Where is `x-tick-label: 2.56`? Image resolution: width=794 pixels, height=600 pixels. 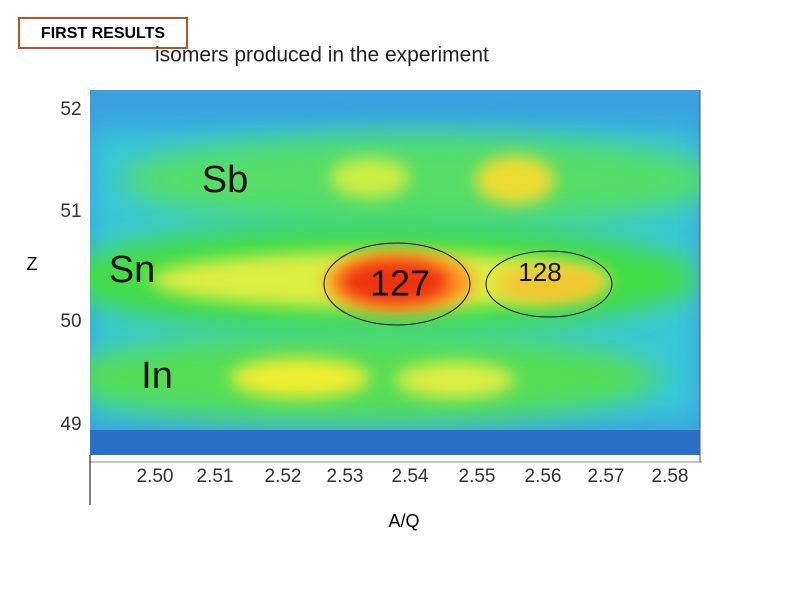
x-tick-label: 2.56 is located at coordinates (543, 476).